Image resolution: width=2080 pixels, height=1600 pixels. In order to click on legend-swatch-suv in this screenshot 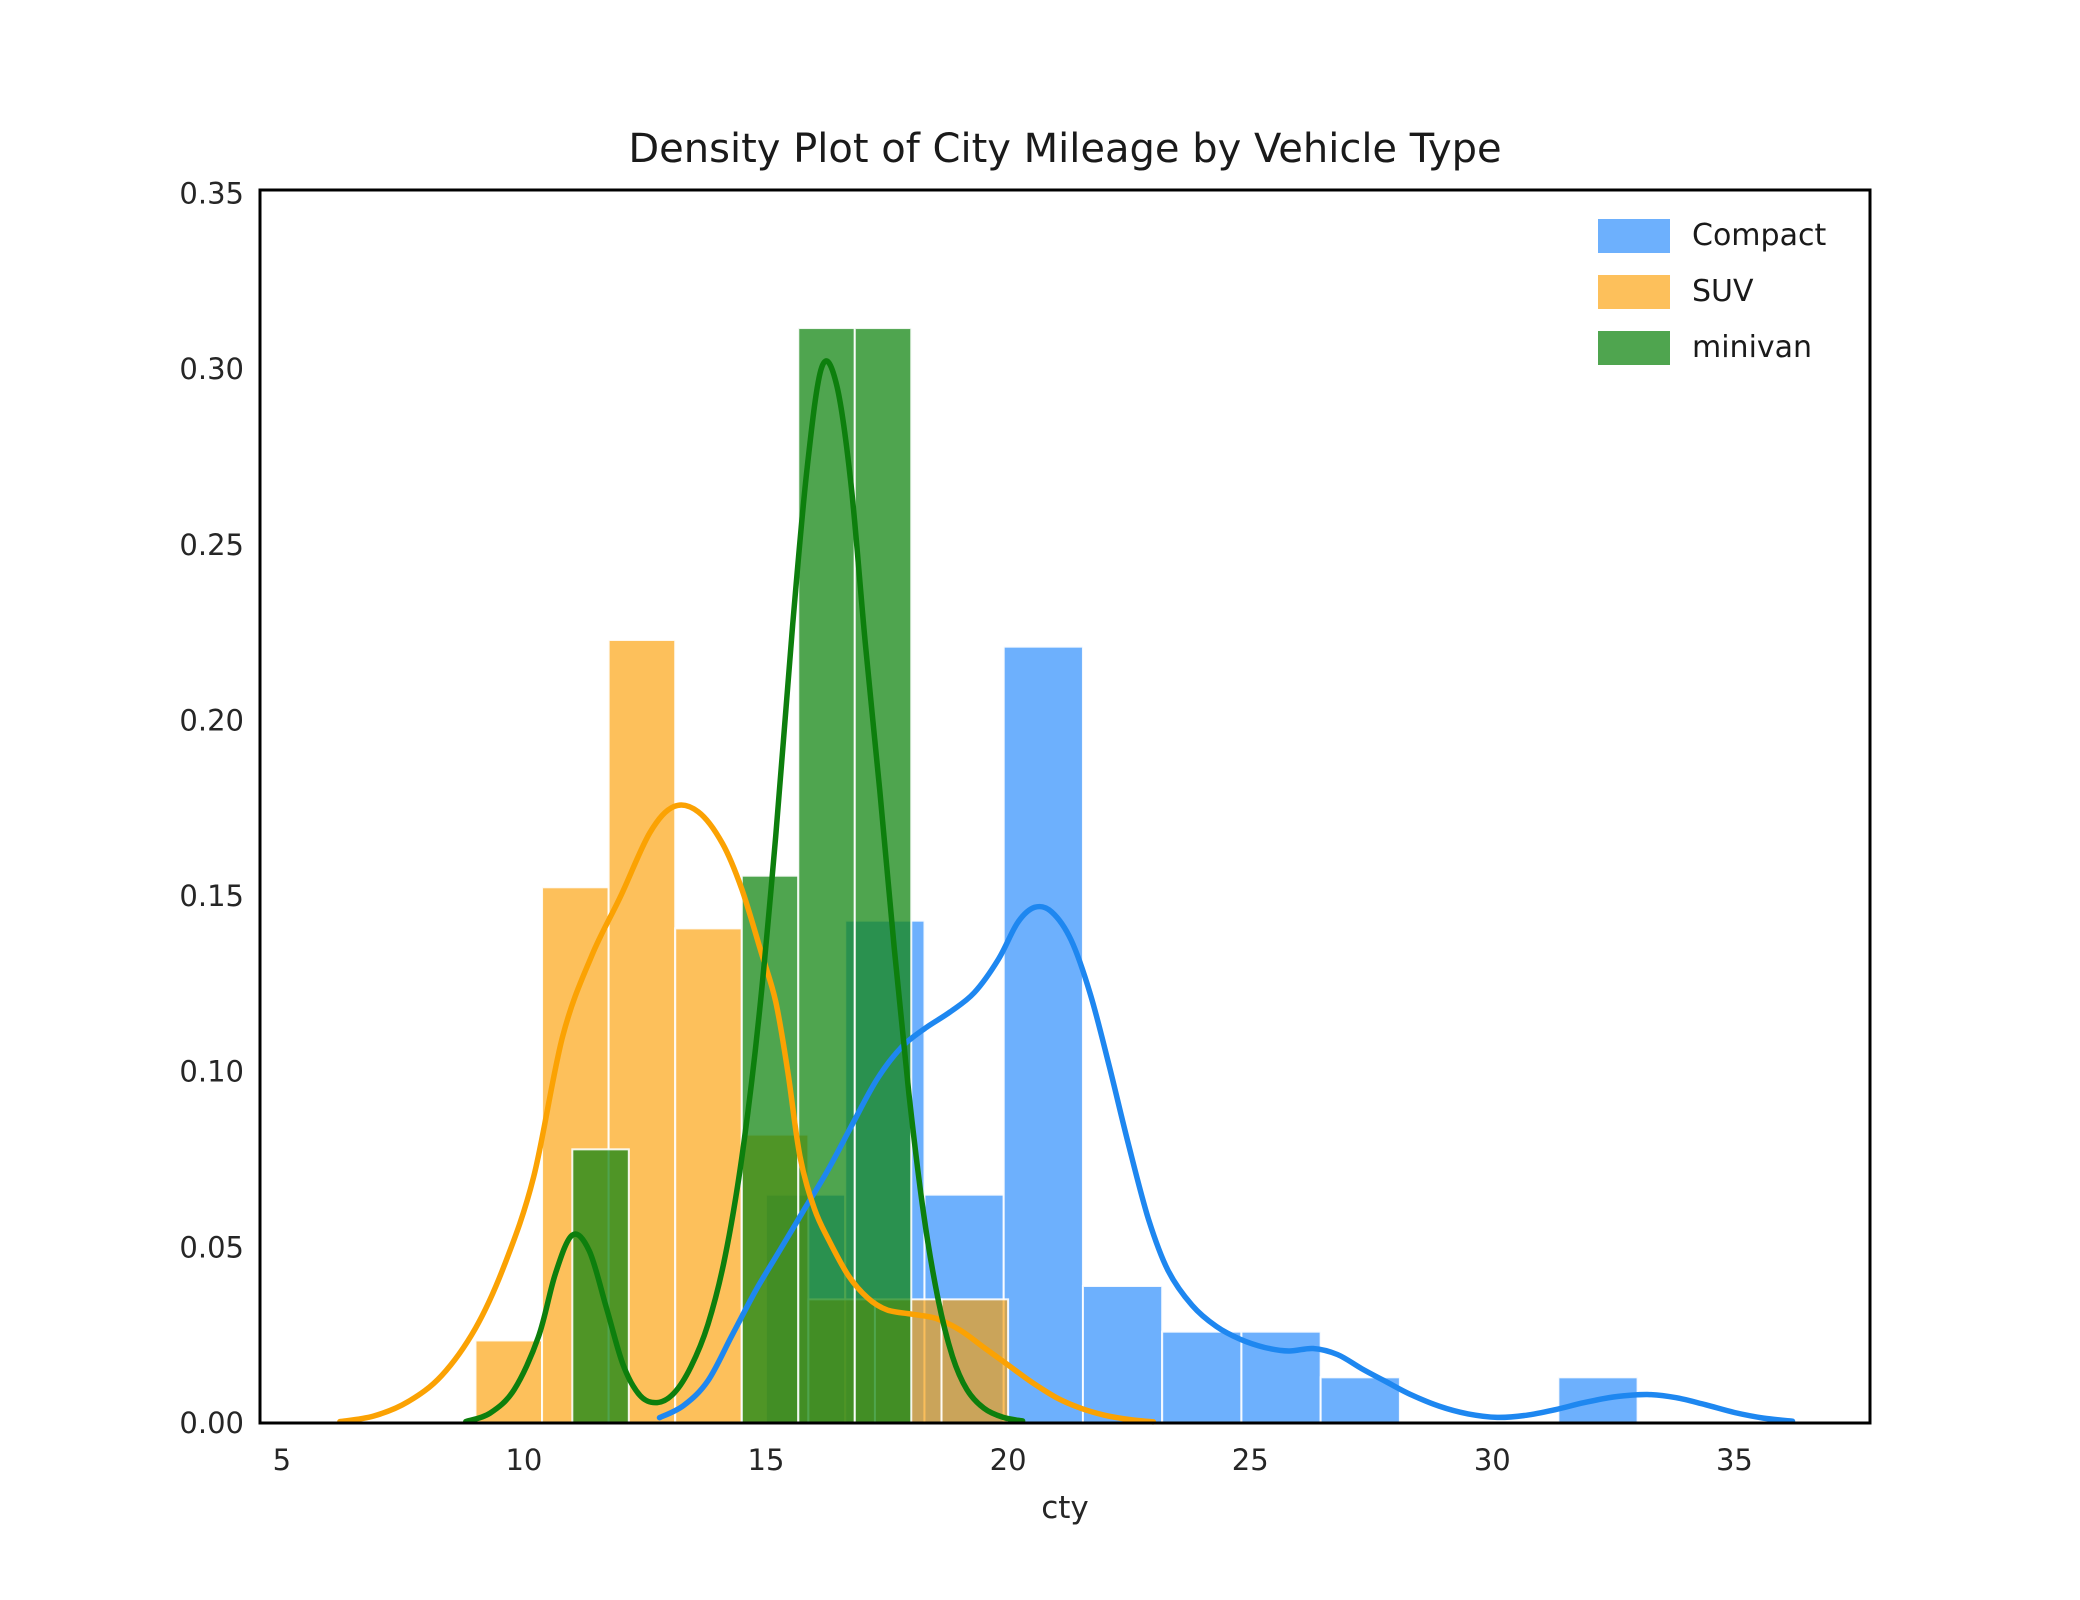, I will do `click(1634, 291)`.